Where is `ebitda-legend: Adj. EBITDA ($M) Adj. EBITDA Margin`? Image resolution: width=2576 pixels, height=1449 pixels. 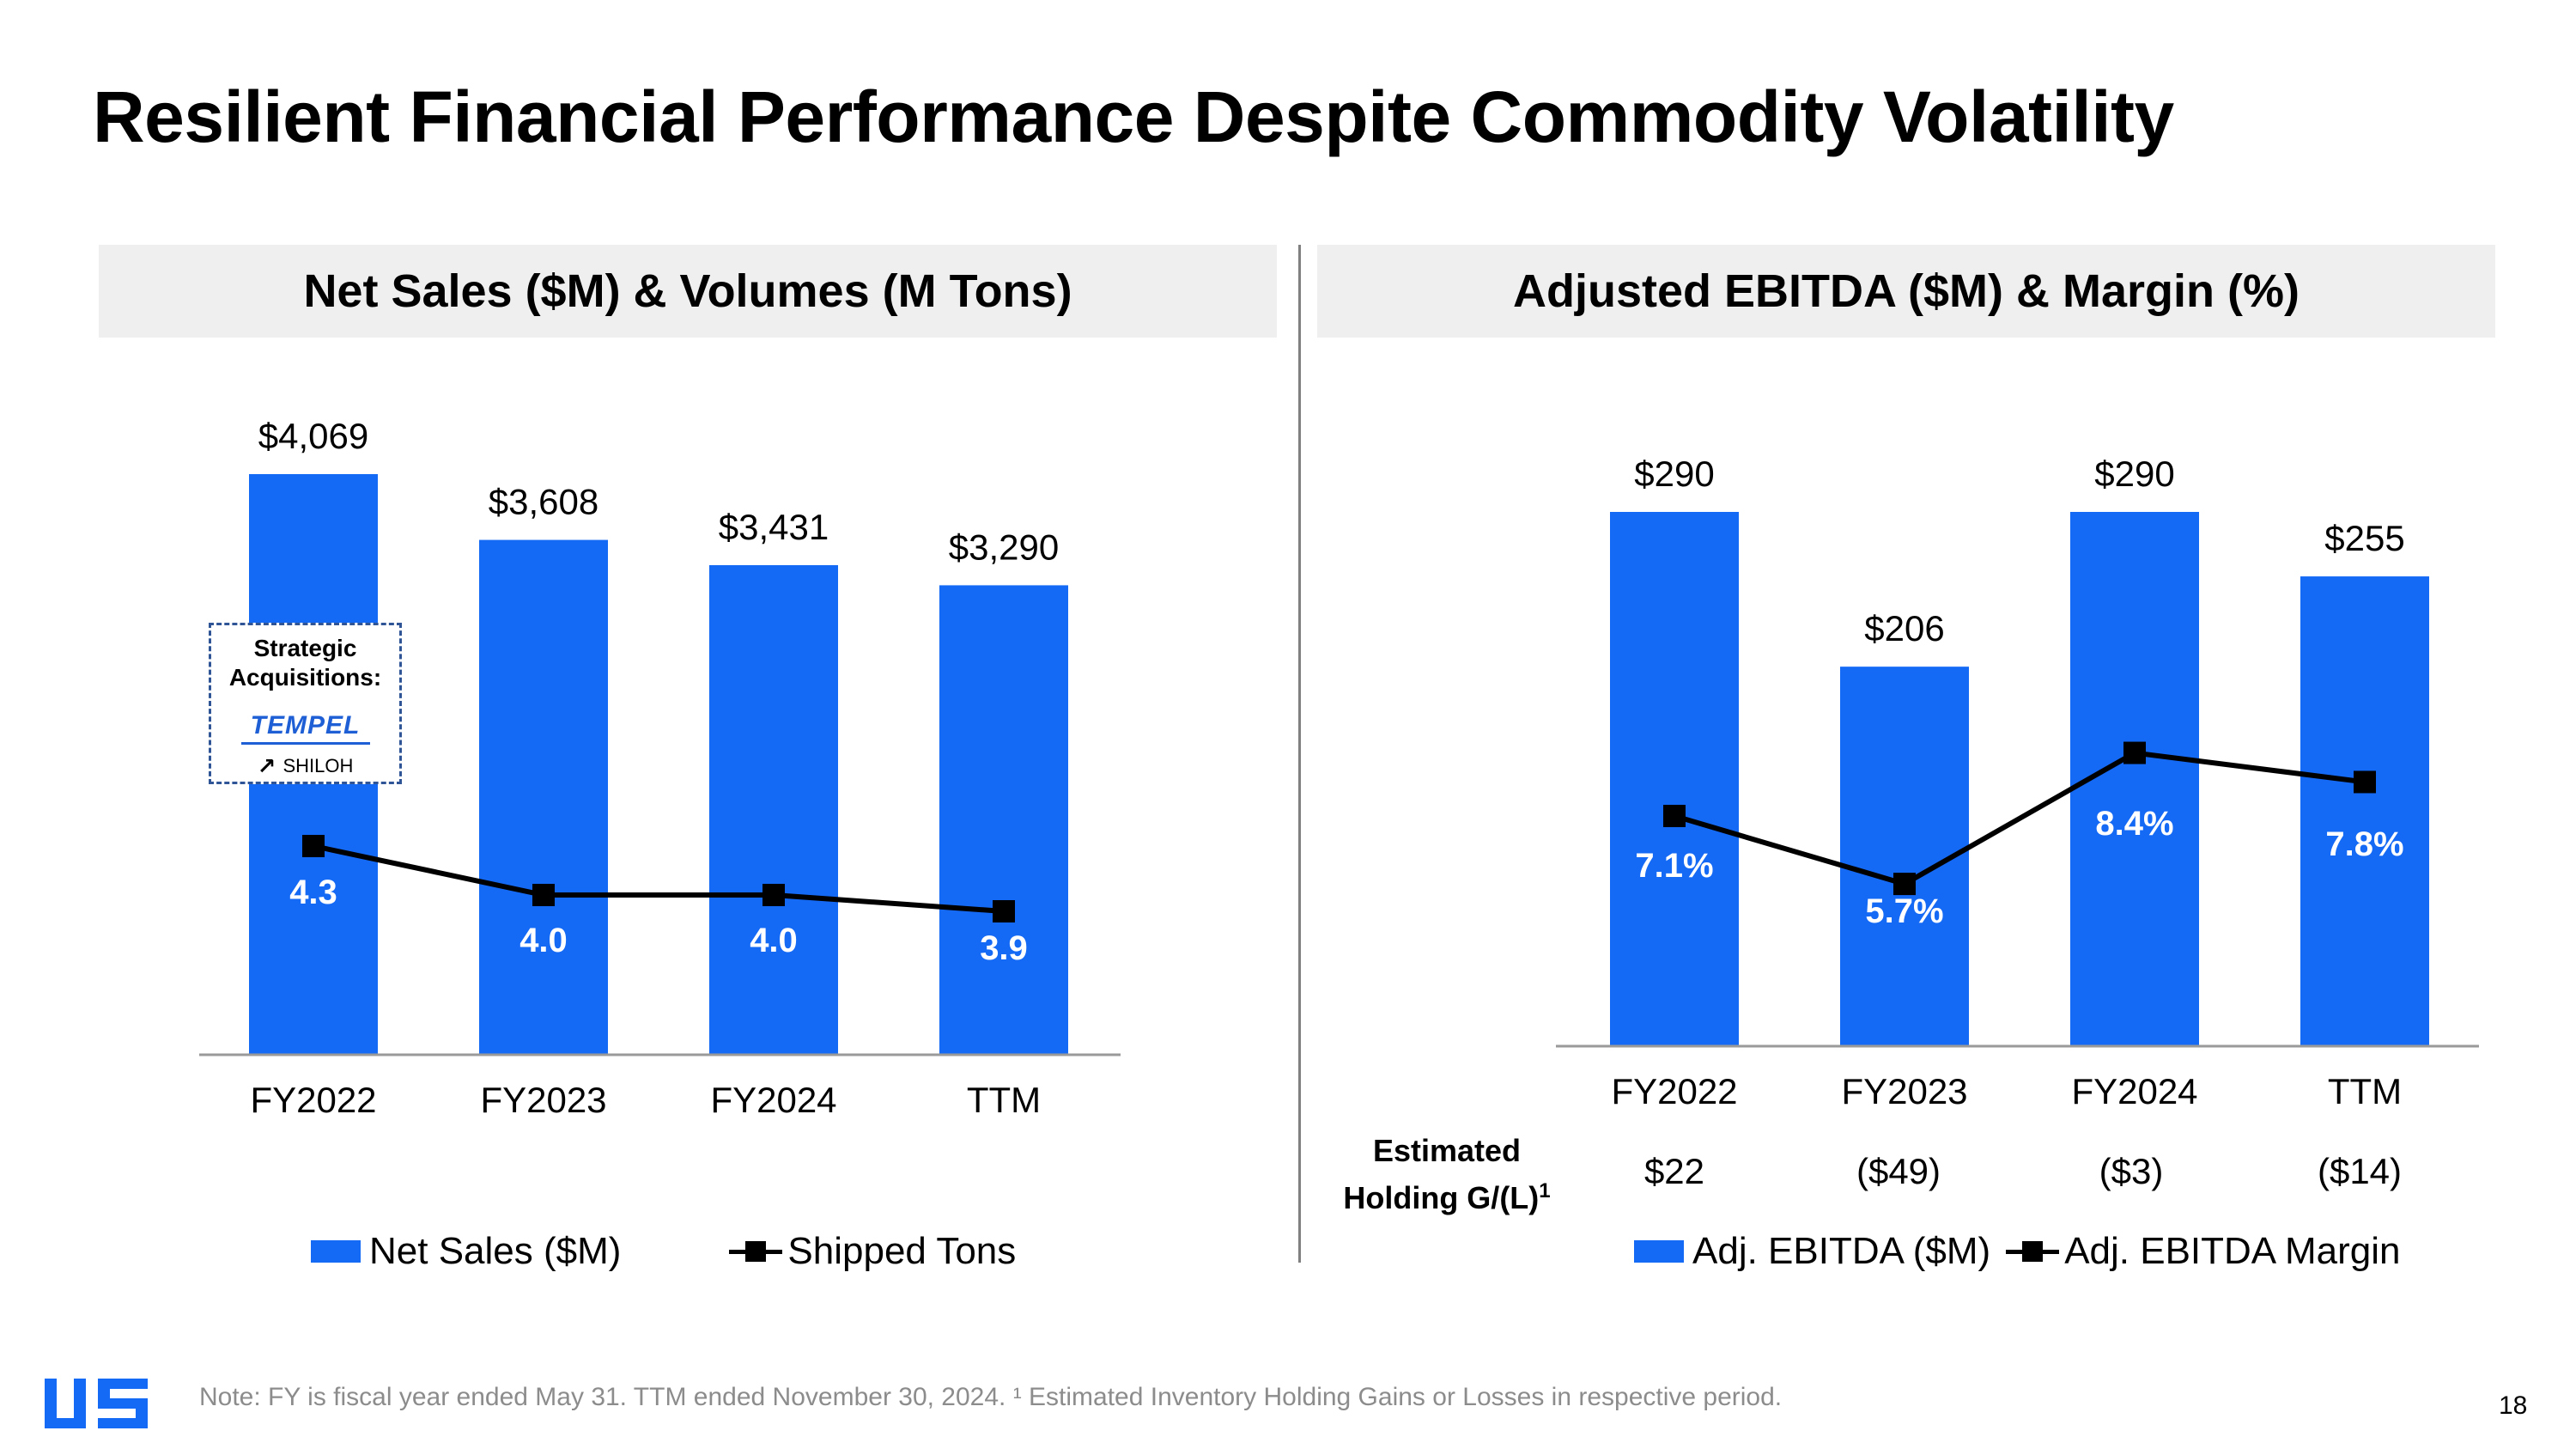
ebitda-legend: Adj. EBITDA ($M) Adj. EBITDA Margin is located at coordinates (2017, 1251).